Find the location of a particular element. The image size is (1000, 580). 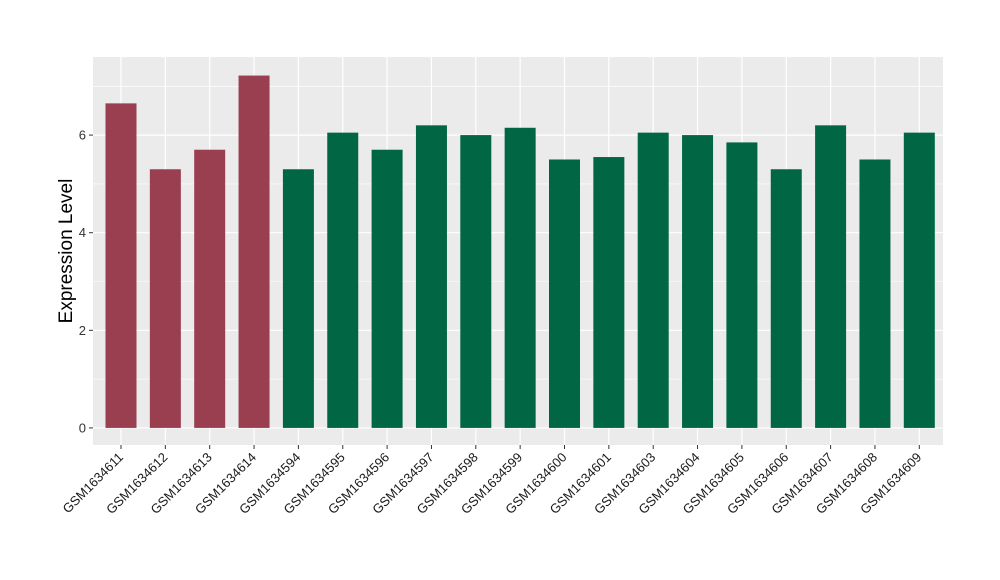

y-tick-label: 4 is located at coordinates (82, 232).